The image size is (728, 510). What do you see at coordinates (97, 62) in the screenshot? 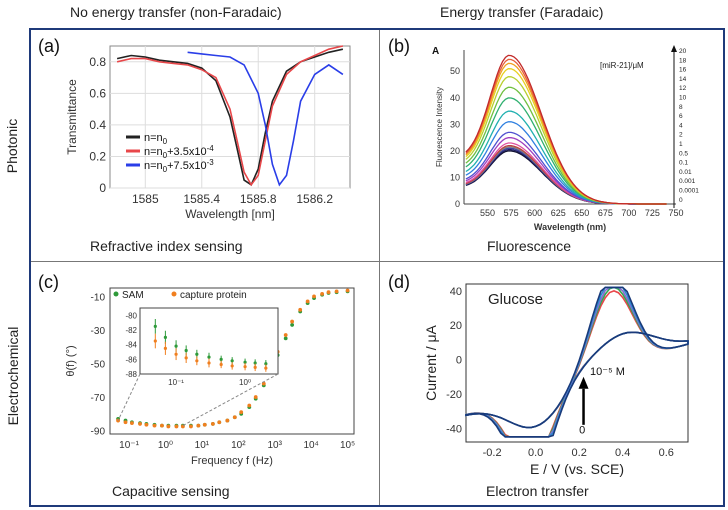
I see `y-tick-label: 0.8` at bounding box center [97, 62].